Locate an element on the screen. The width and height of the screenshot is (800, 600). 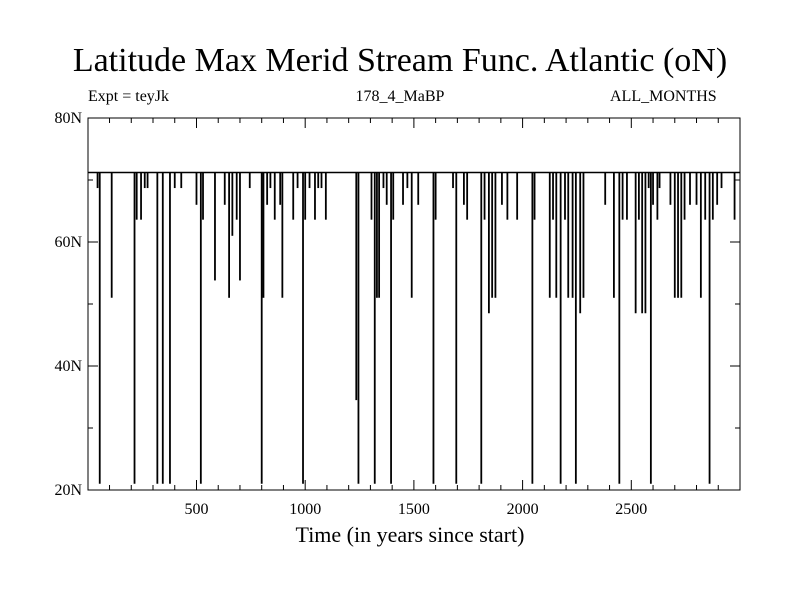
y-tick-label: 80N is located at coordinates (68, 118).